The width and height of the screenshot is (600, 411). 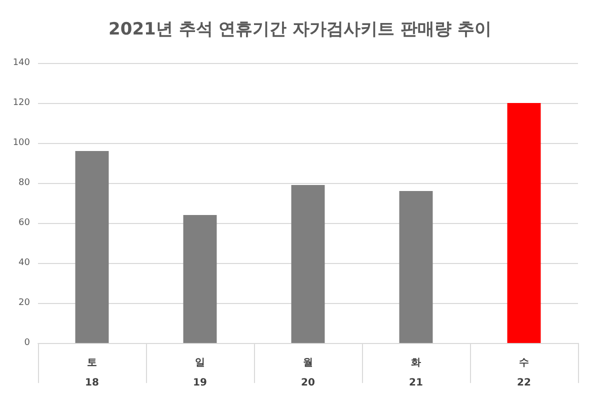 What do you see at coordinates (27, 343) in the screenshot?
I see `y-tick-label: 0` at bounding box center [27, 343].